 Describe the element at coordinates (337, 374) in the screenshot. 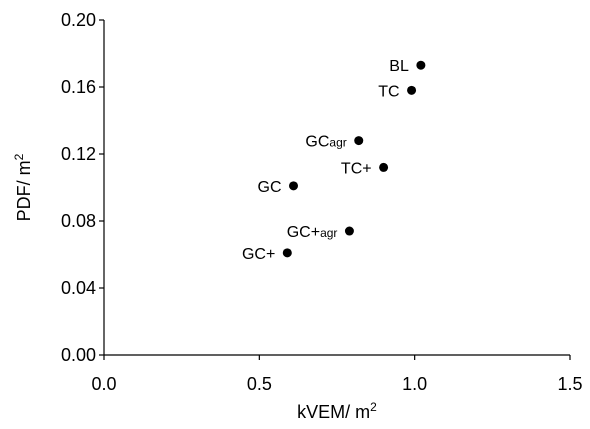

I see `x-ticks: 0.0 0.5 1.0 1.5` at that location.